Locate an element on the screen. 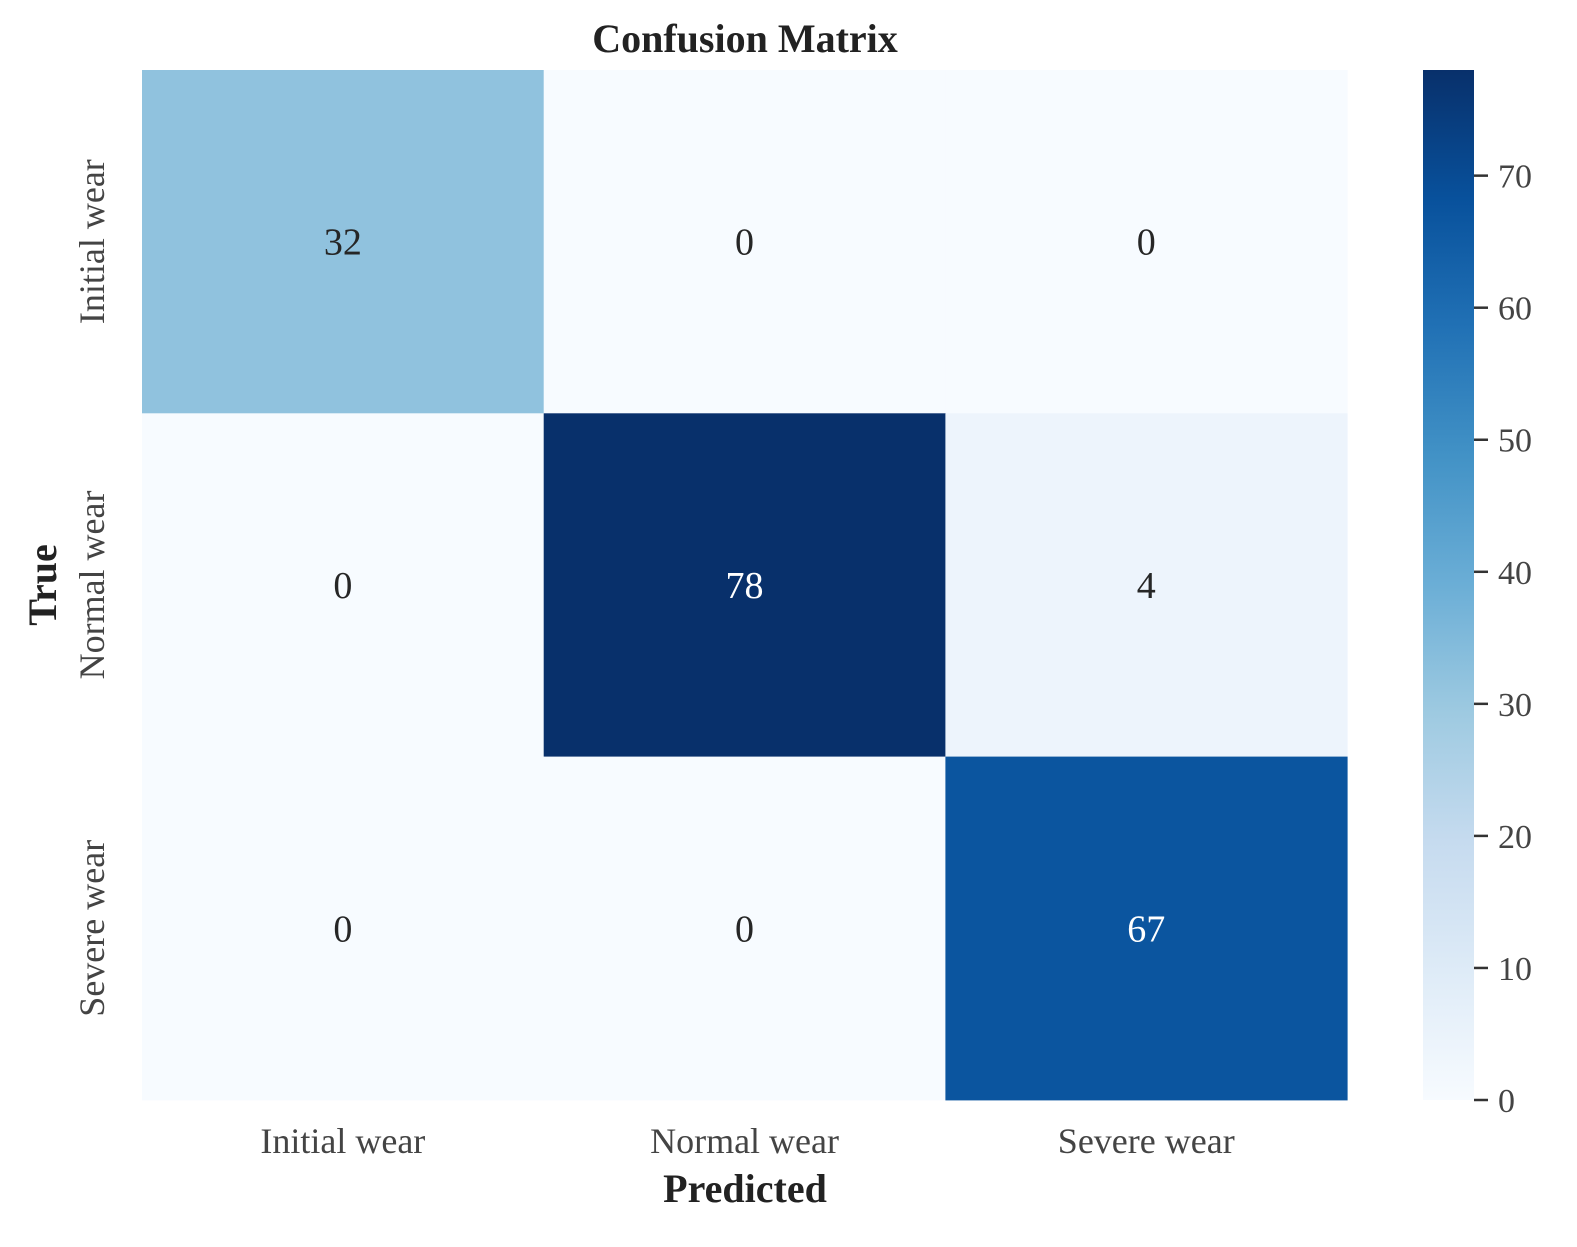  heatmap-cell-initial-wear-normal-wear is located at coordinates (744, 242).